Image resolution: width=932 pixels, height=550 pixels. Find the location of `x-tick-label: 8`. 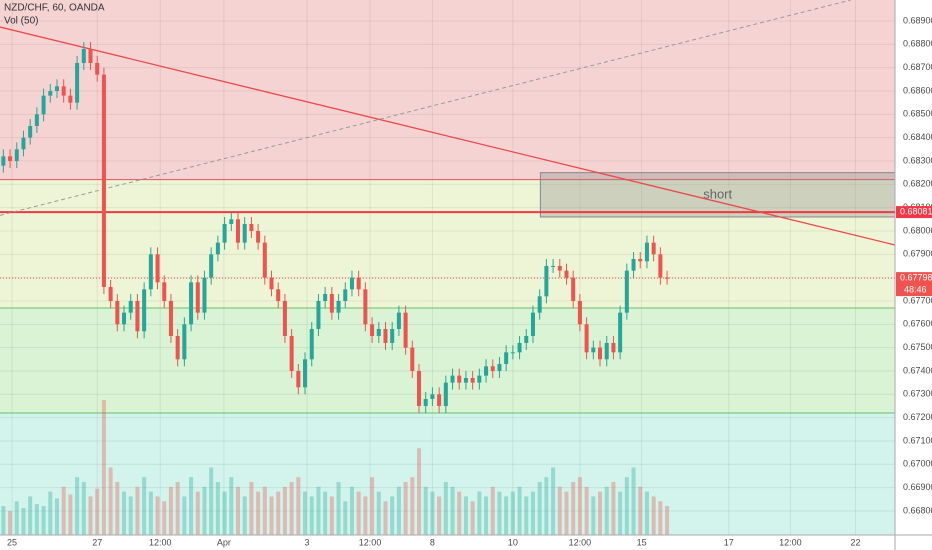

x-tick-label: 8 is located at coordinates (432, 542).